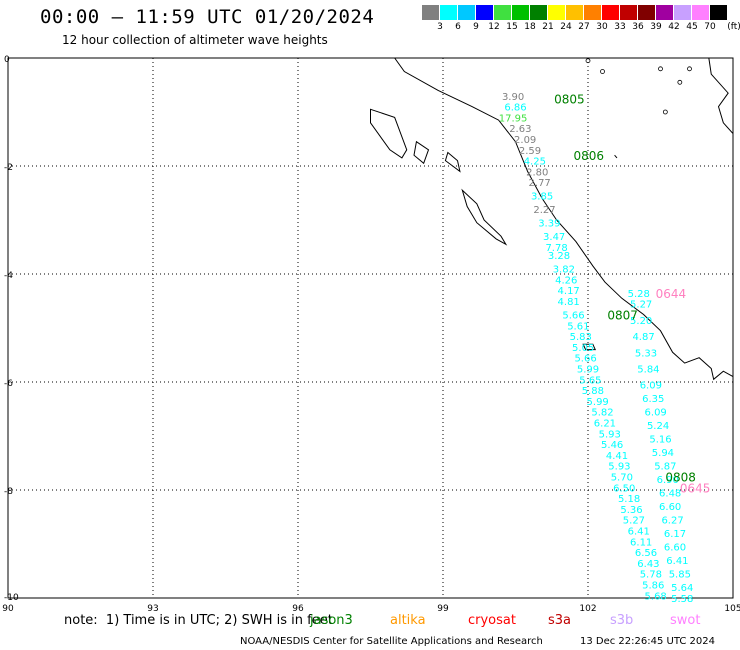 The height and width of the screenshot is (650, 740). What do you see at coordinates (559, 256) in the screenshot?
I see `swh-value-label: 3.28` at bounding box center [559, 256].